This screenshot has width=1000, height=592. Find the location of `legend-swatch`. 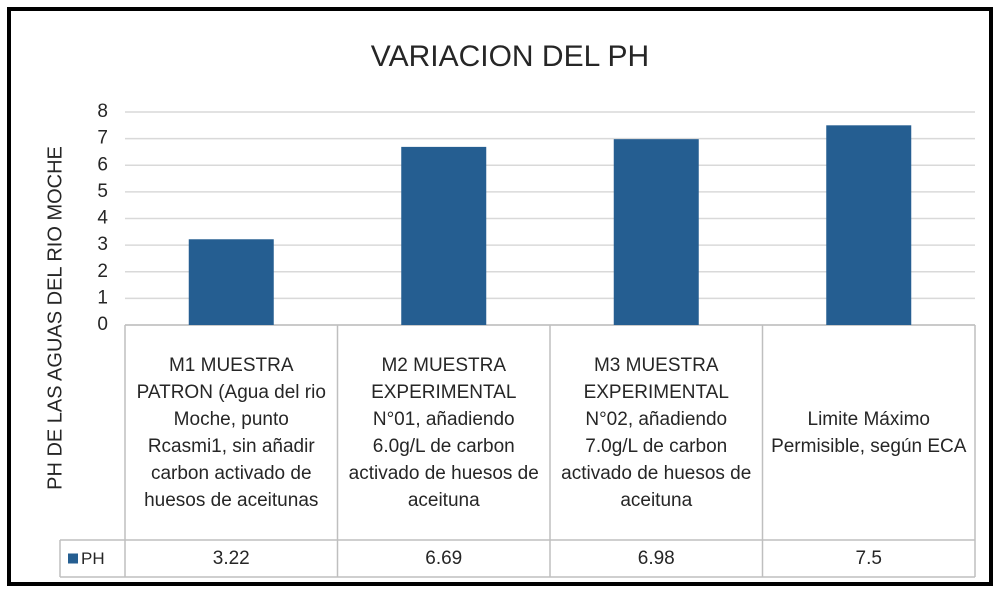

legend-swatch is located at coordinates (73, 558).